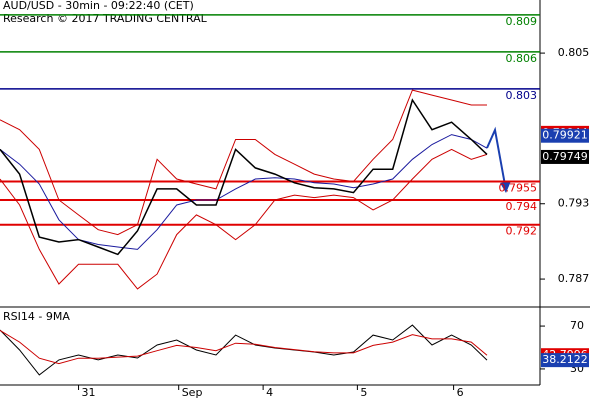 Image resolution: width=590 pixels, height=400 pixels. What do you see at coordinates (574, 52) in the screenshot?
I see `y-tick-label: 0.8059` at bounding box center [574, 52].